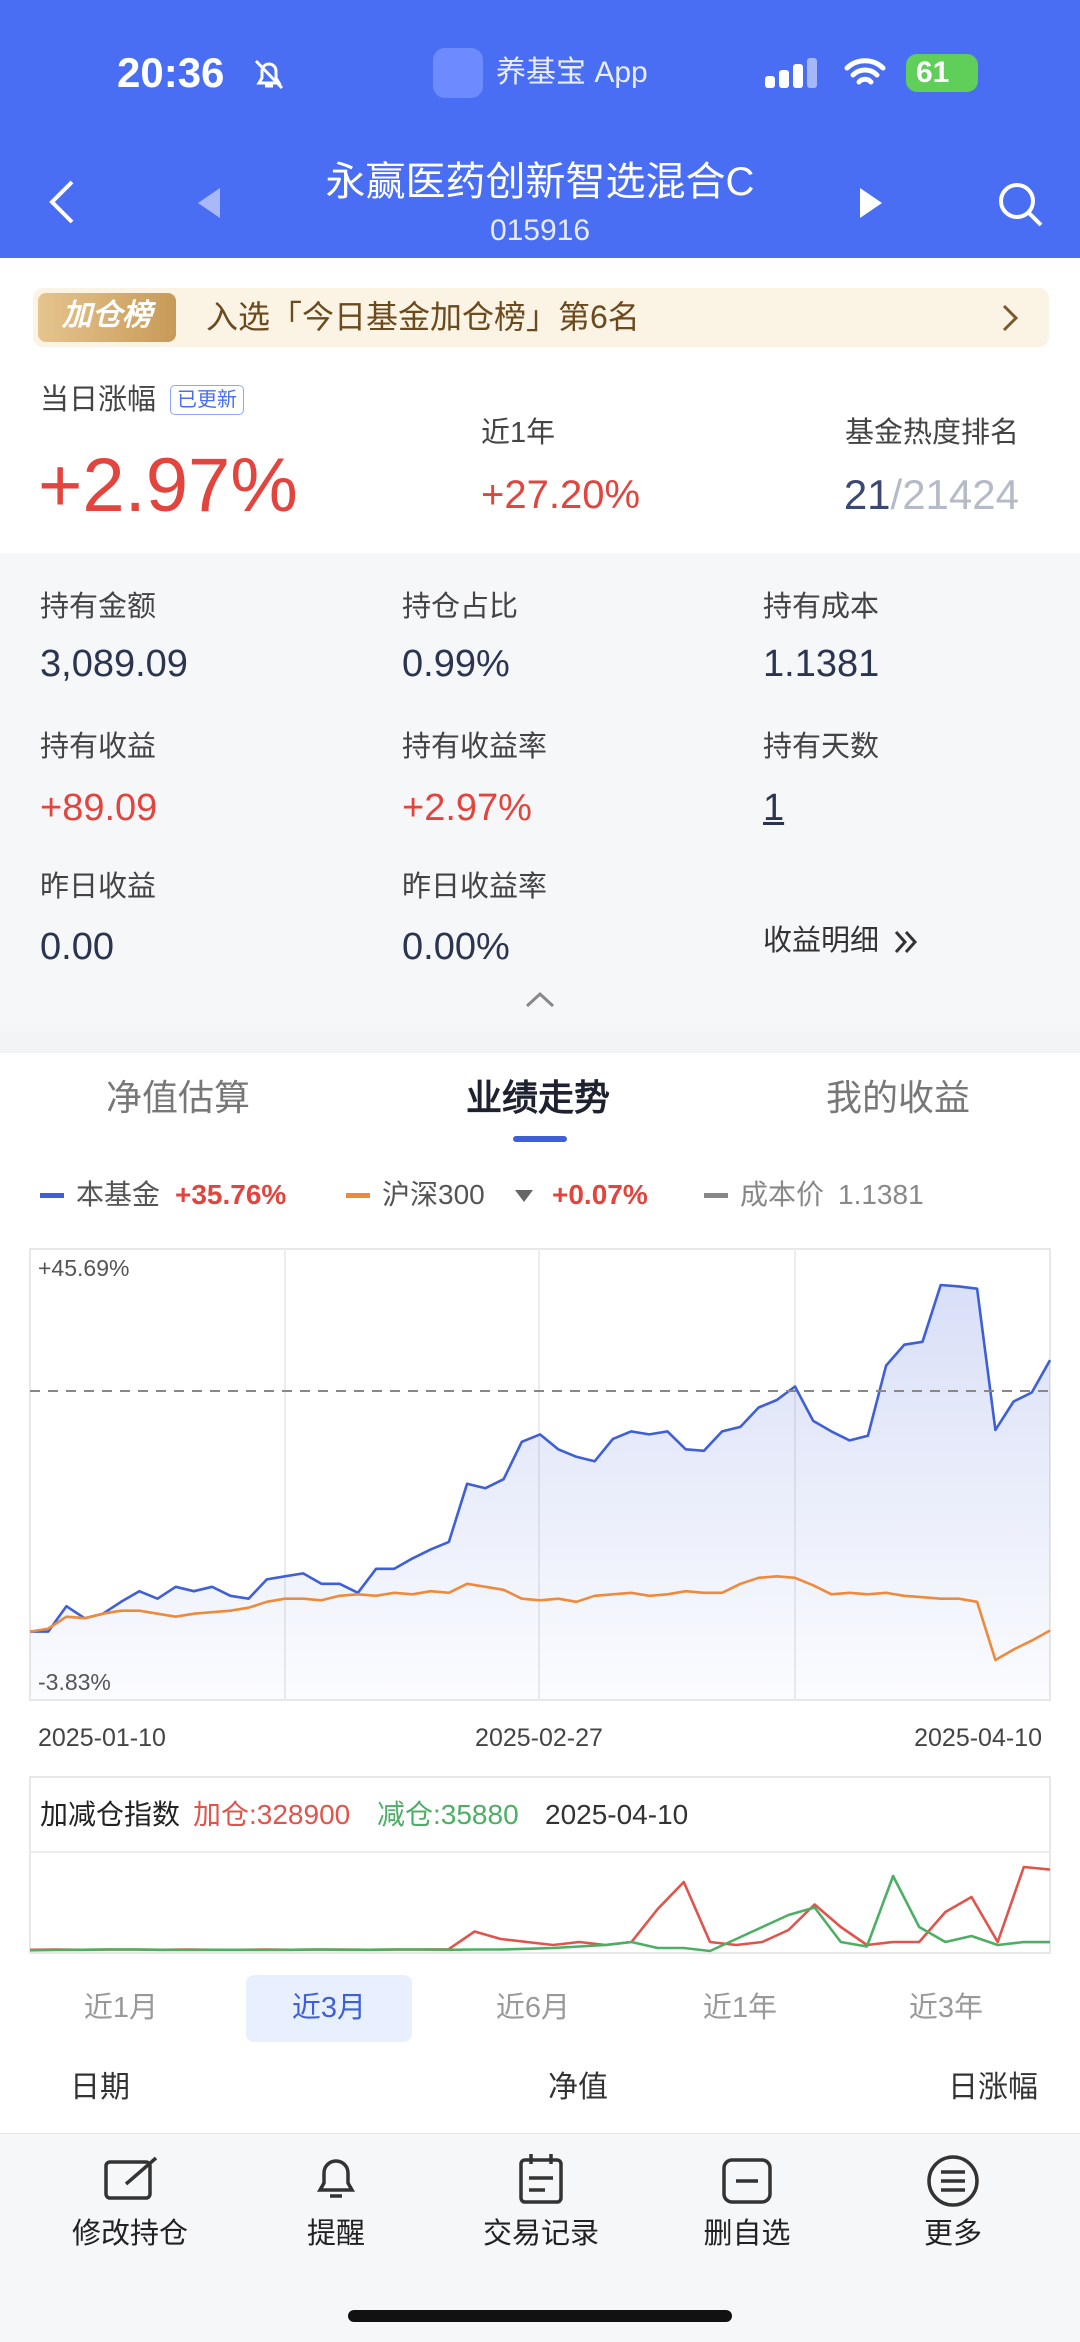 This screenshot has width=1080, height=2342. What do you see at coordinates (1010, 318) in the screenshot?
I see `banner-arrow` at bounding box center [1010, 318].